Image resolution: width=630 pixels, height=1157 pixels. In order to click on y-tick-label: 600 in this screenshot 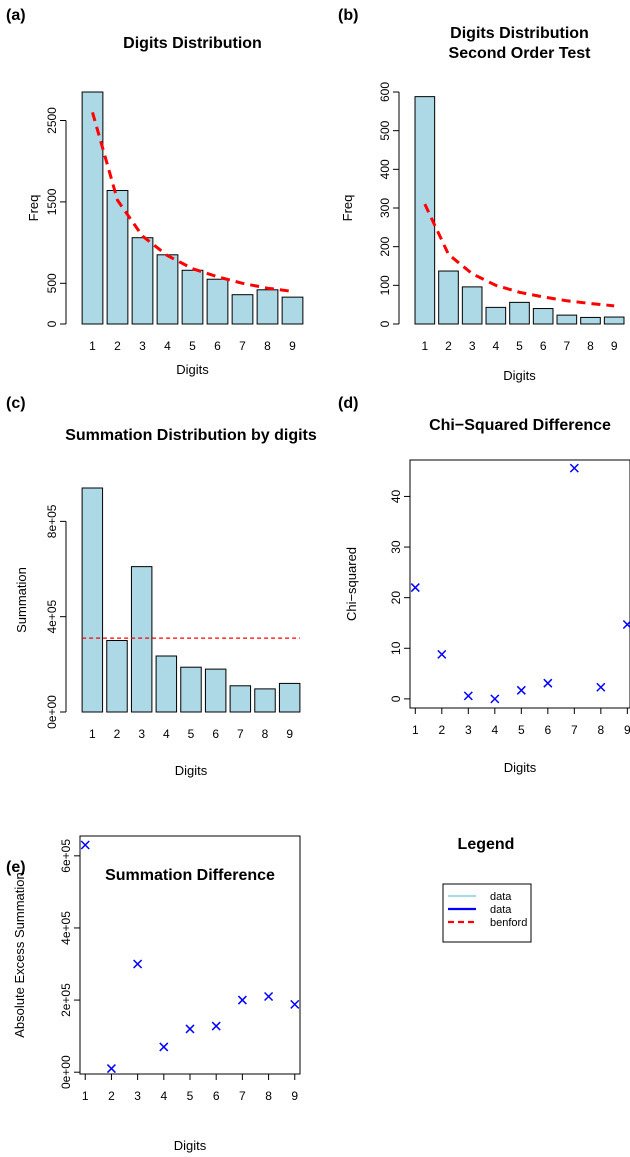, I will do `click(385, 92)`.